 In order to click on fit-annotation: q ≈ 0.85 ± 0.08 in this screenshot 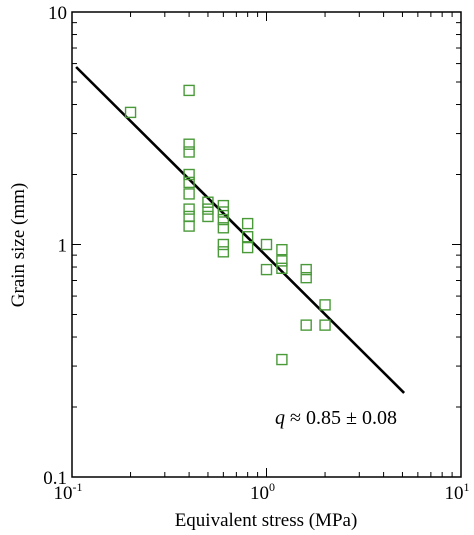, I will do `click(336, 418)`.